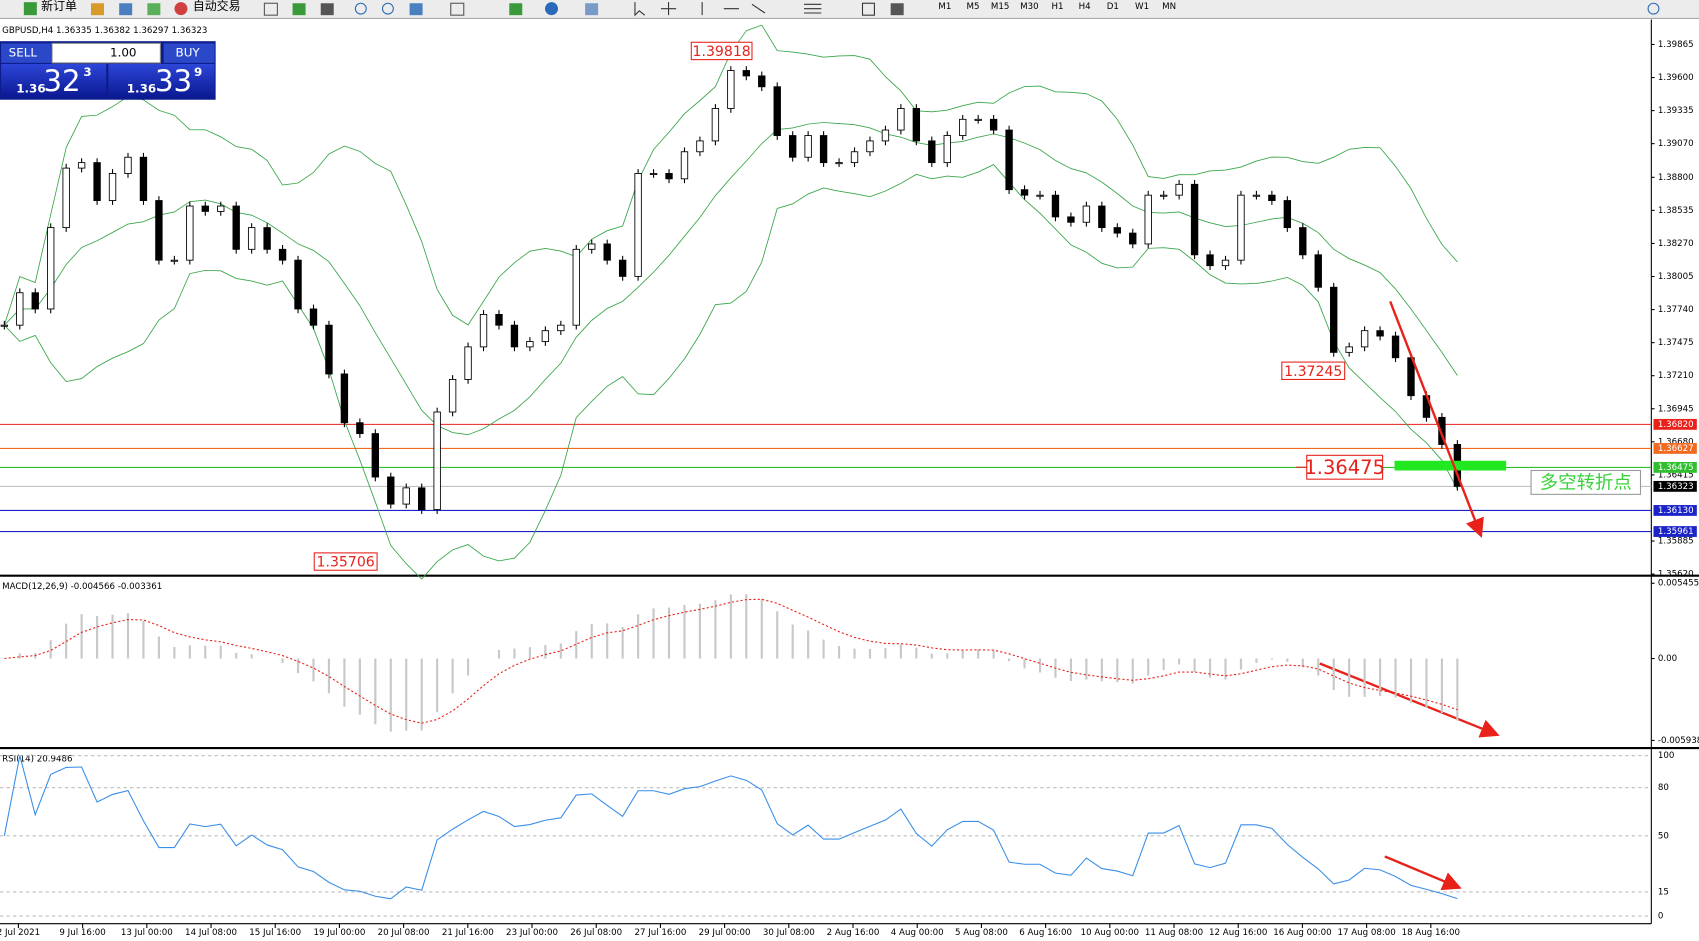 The height and width of the screenshot is (941, 1699). What do you see at coordinates (725, 933) in the screenshot?
I see `time-label: 29 Jul 00:00` at bounding box center [725, 933].